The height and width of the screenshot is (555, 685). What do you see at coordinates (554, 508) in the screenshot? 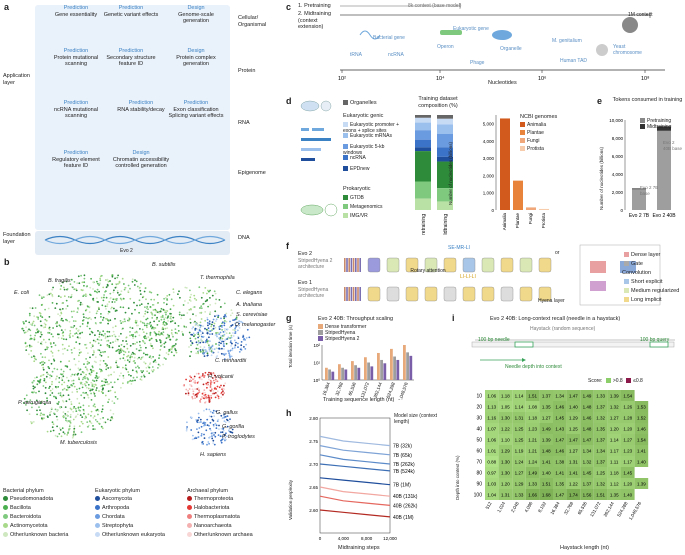
I see `heatmap-col-label: 16,384` at bounding box center [554, 508].